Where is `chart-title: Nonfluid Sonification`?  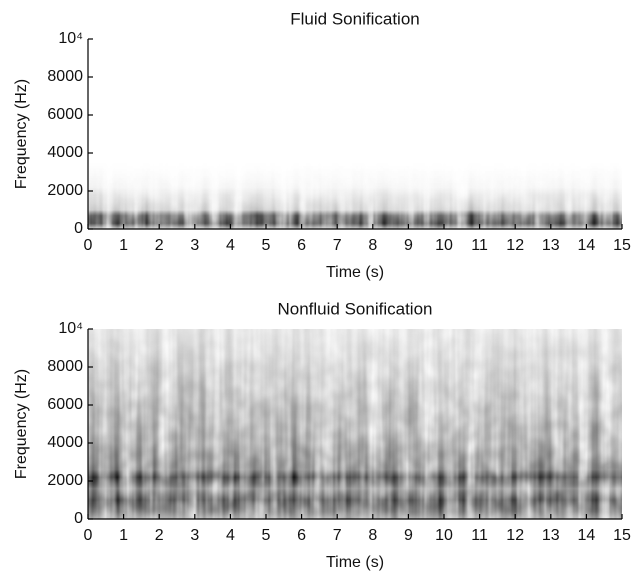
chart-title: Nonfluid Sonification is located at coordinates (355, 308).